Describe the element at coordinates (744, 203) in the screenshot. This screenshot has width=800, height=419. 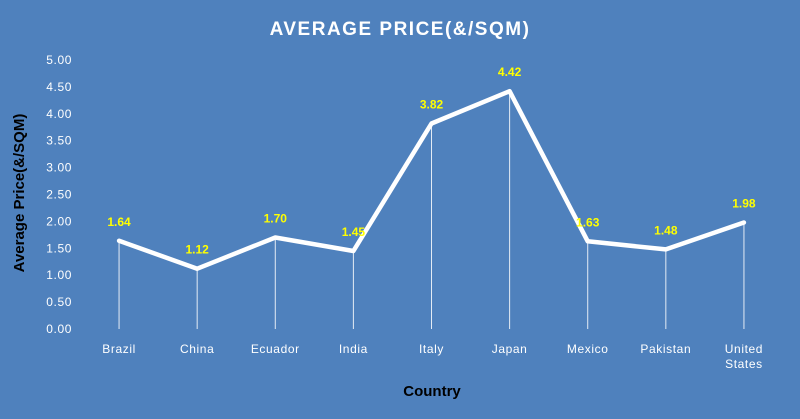
I see `data-label: 1.98` at that location.